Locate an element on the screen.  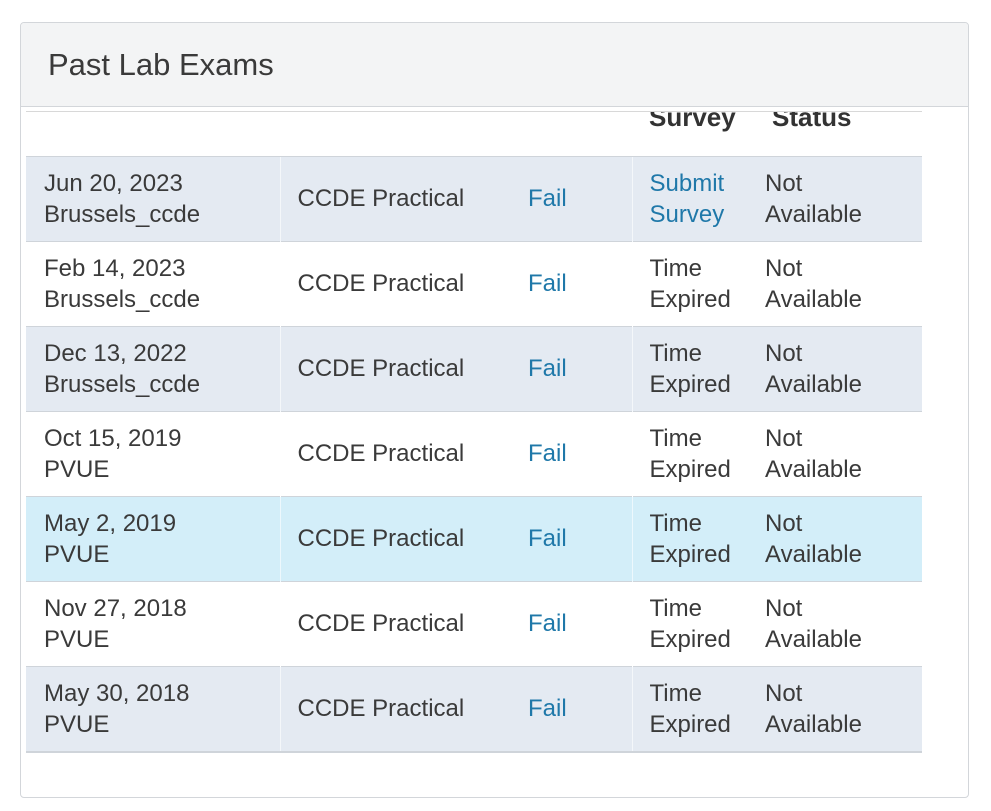
exam-date-cell: Oct 15, 2019 PVUE is located at coordinates (153, 454).